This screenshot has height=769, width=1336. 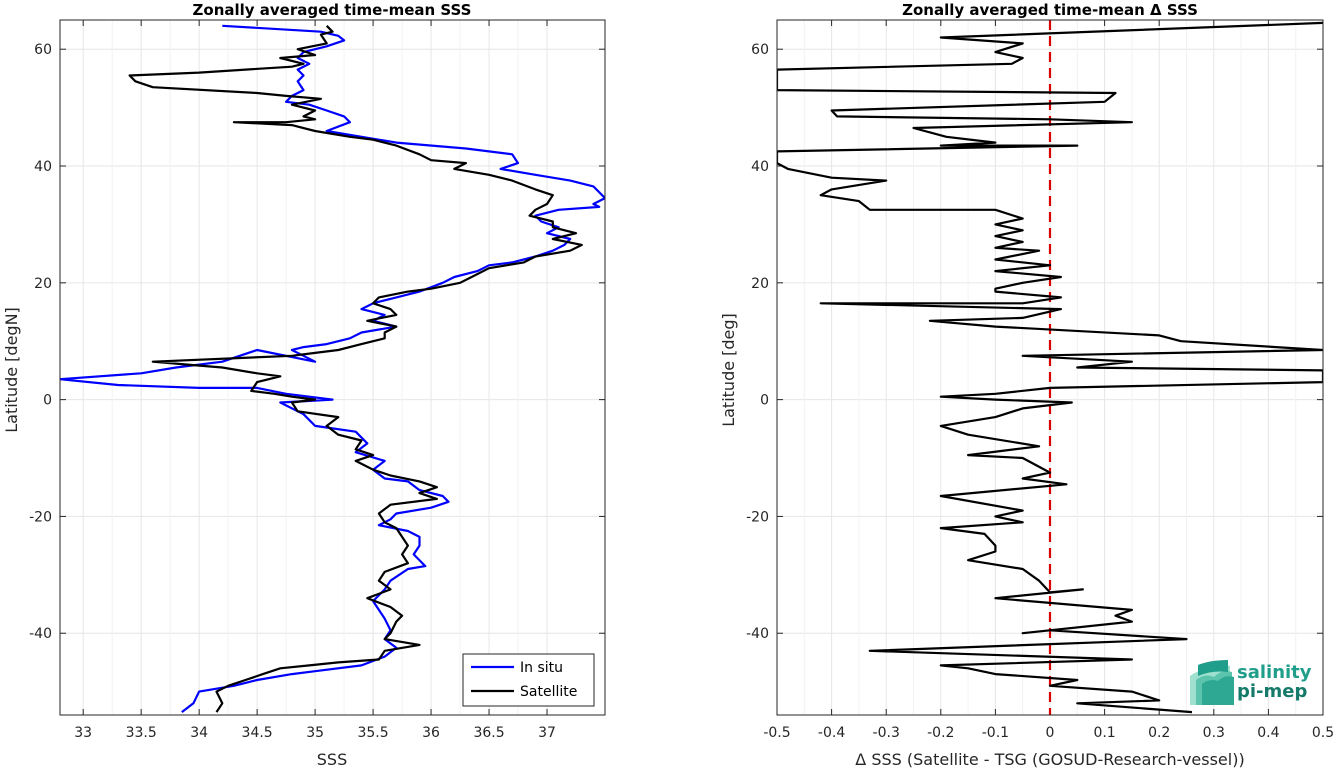 I want to click on delta-y-tick-label: 40, so click(x=760, y=167).